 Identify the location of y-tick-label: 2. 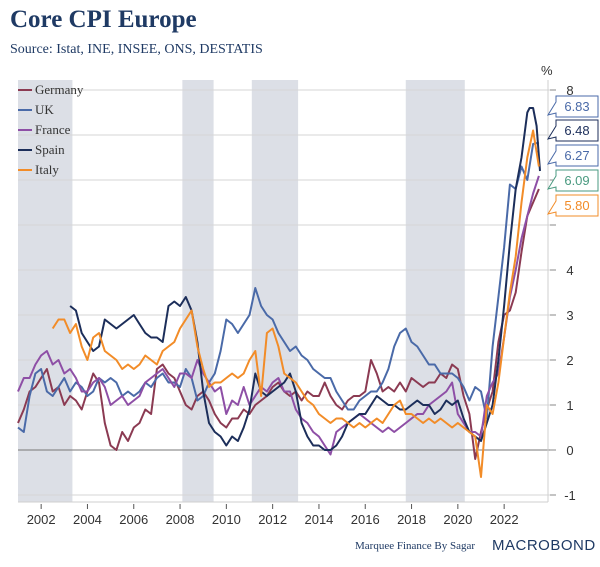
(569, 360).